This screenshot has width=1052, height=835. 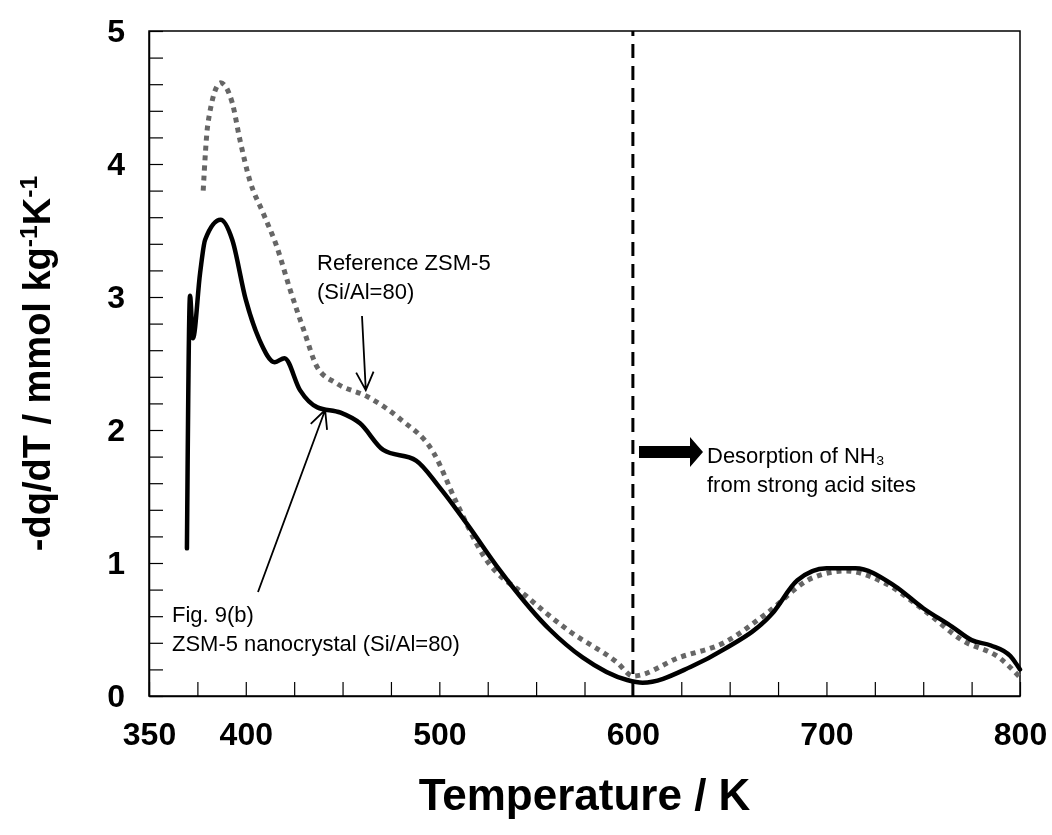 What do you see at coordinates (116, 163) in the screenshot?
I see `y-tick-label: 4` at bounding box center [116, 163].